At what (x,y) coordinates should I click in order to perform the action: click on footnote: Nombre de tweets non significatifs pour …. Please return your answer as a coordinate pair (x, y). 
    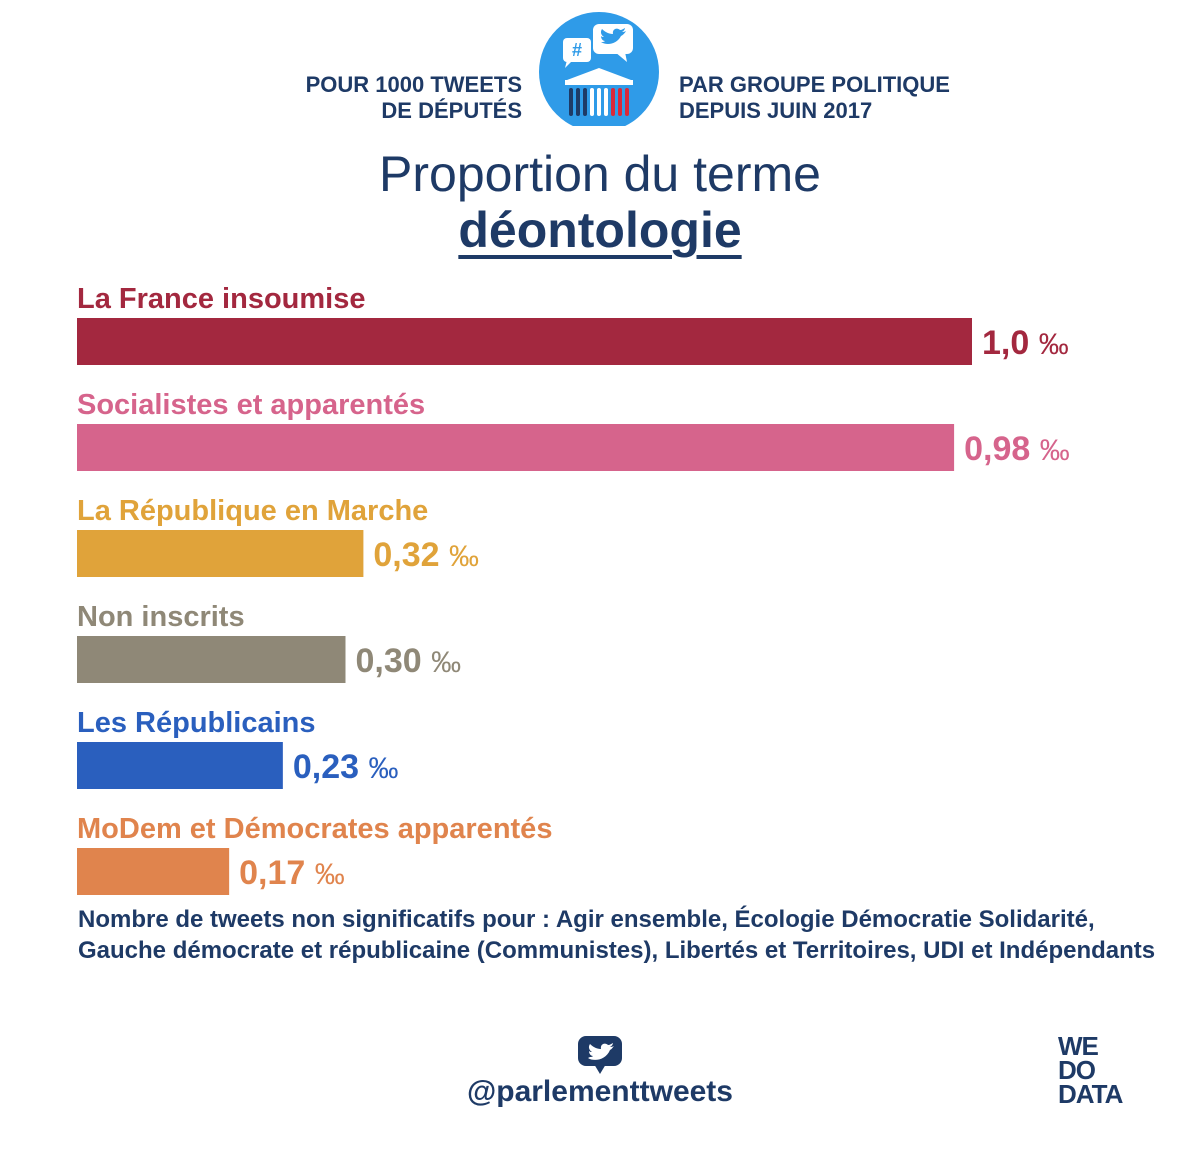
    Looking at the image, I should click on (617, 935).